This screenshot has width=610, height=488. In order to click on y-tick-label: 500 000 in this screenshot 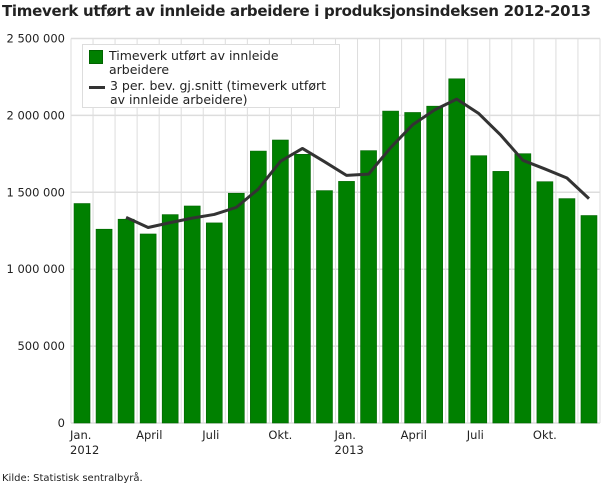, I will do `click(41, 346)`.